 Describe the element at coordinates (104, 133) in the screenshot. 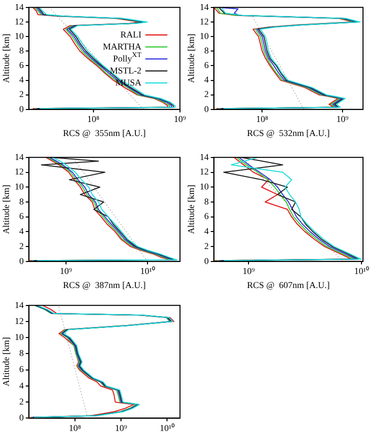

I see `x-axis-title: RCS @ 355nm [A.U.]` at that location.